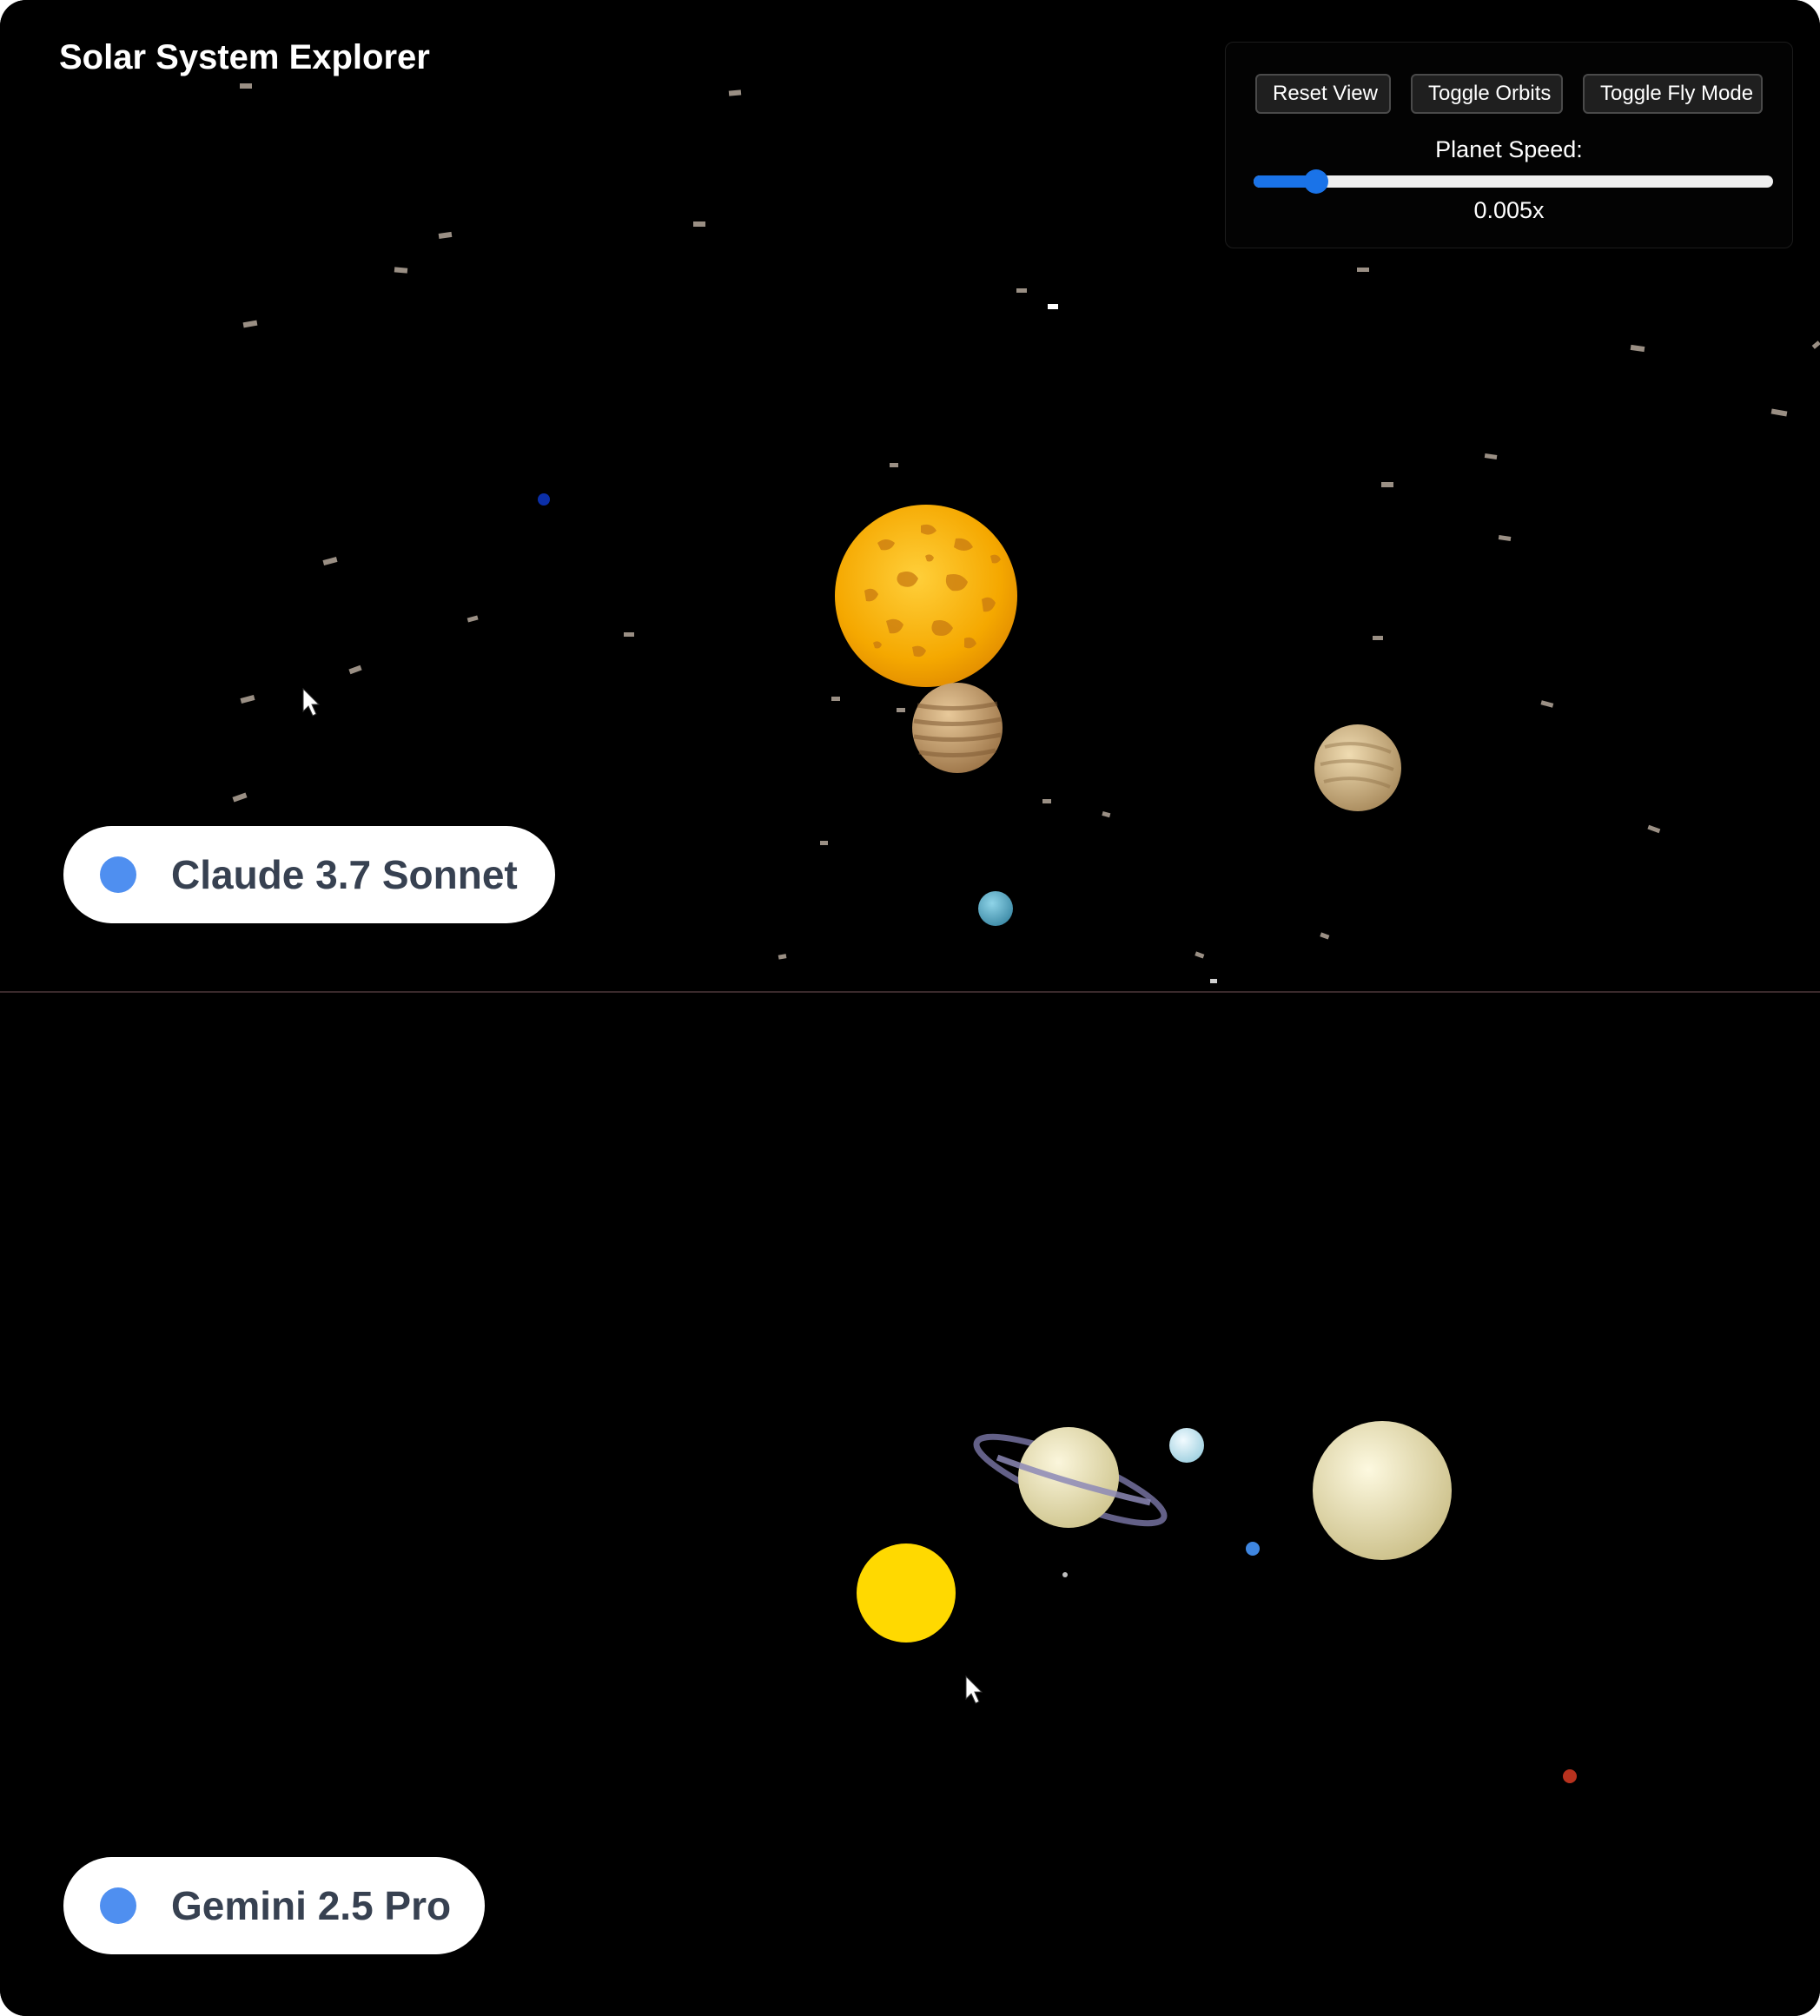  I want to click on planet-speed-slider-fill, so click(1285, 181).